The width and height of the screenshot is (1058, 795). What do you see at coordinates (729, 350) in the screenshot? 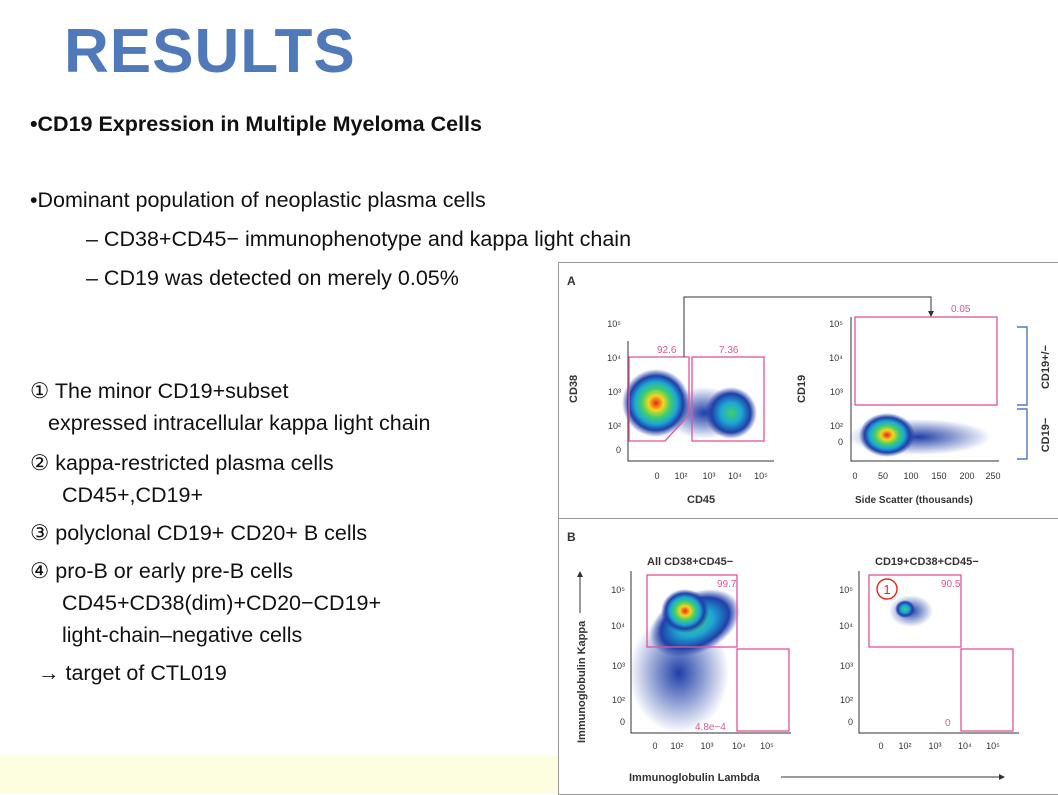
I see `panel-a-left-gate-right-value: 7.36` at bounding box center [729, 350].